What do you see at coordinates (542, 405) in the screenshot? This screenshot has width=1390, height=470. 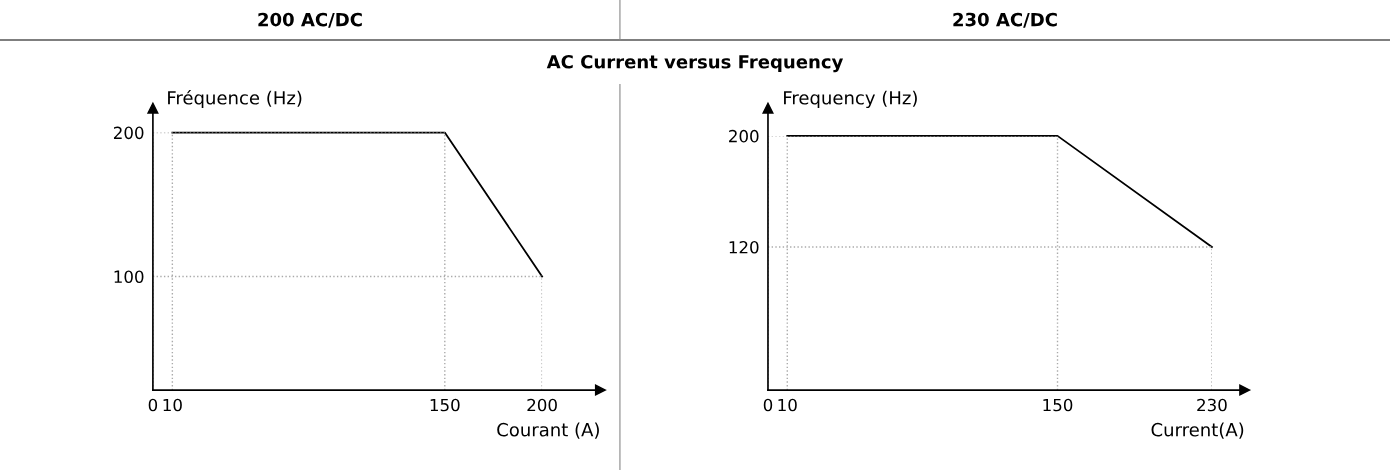 I see `x-tick-label: 200` at bounding box center [542, 405].